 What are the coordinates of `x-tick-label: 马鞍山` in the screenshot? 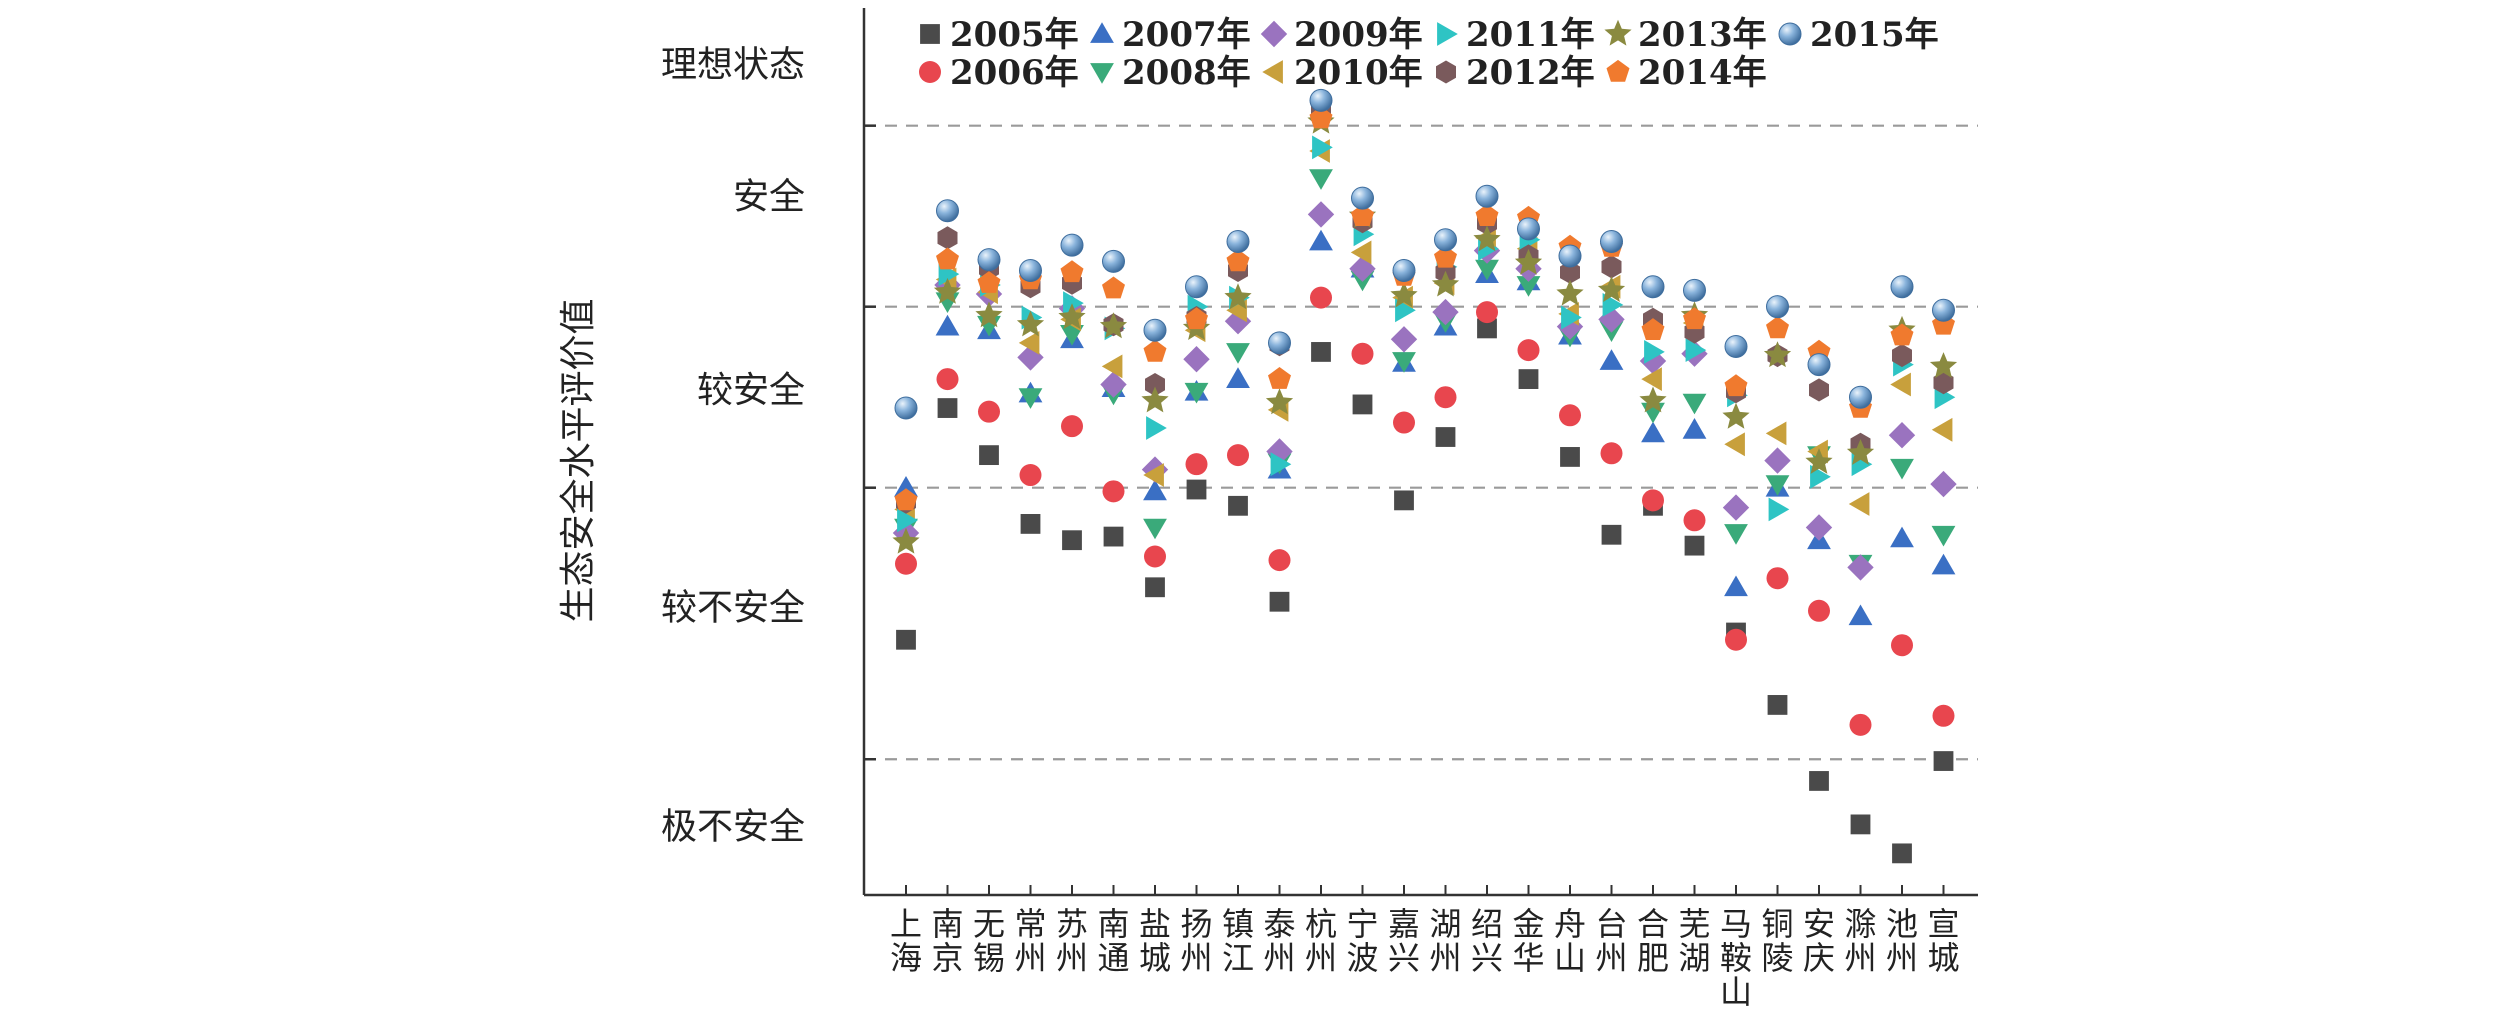 It's located at (1736, 958).